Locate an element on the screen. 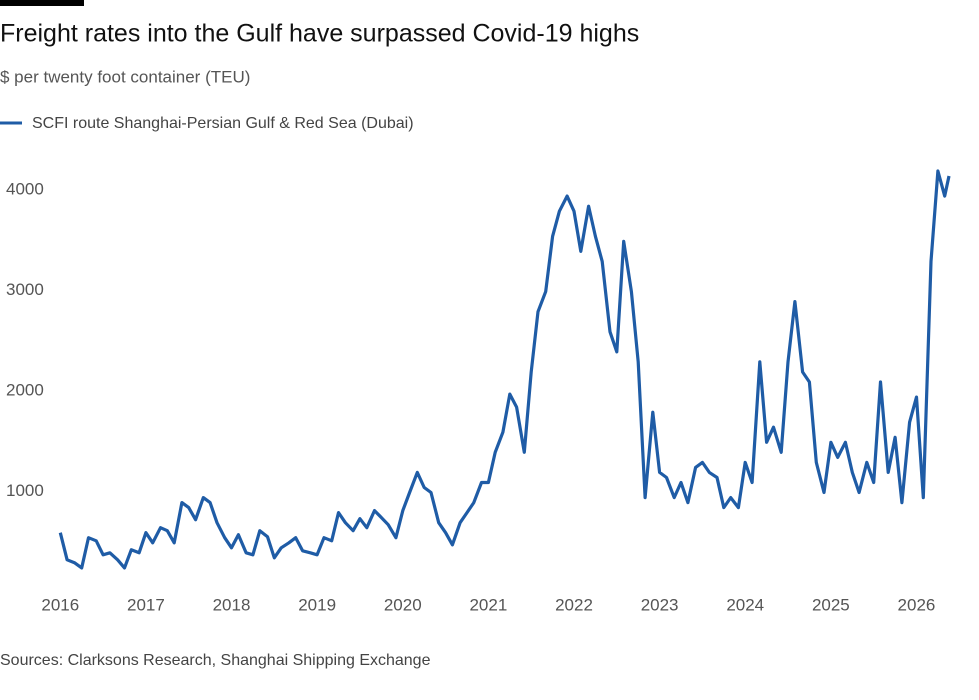  y-tick-label: 4000 is located at coordinates (25, 189).